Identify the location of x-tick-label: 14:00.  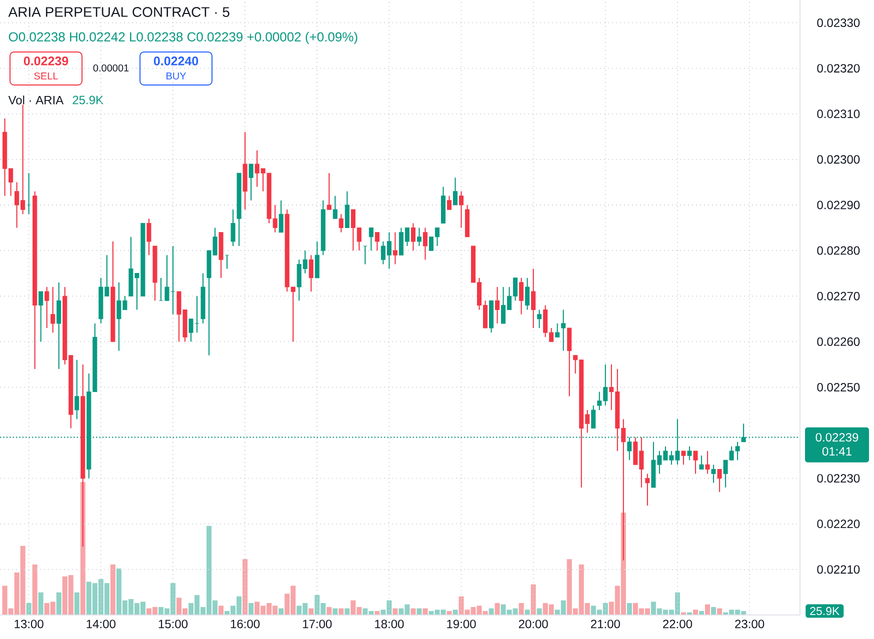
(101, 624).